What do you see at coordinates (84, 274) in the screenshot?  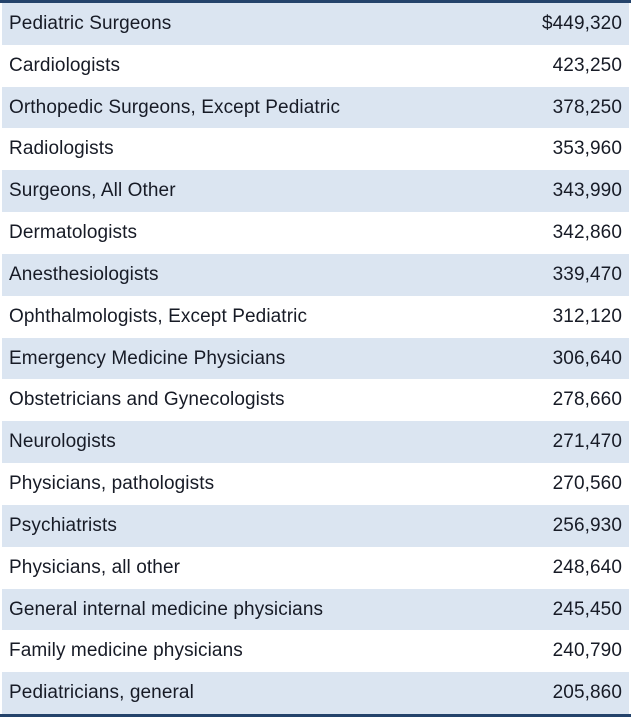 I see `occupation-label: Anesthesiologists` at bounding box center [84, 274].